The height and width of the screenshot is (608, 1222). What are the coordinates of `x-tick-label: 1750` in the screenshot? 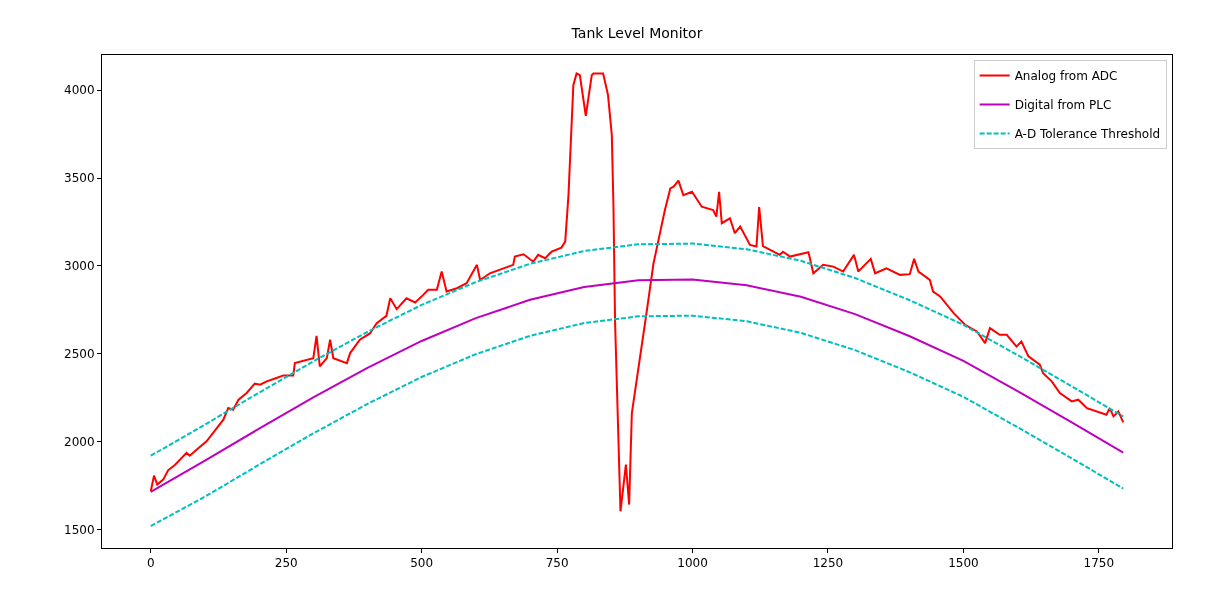 It's located at (1099, 563).